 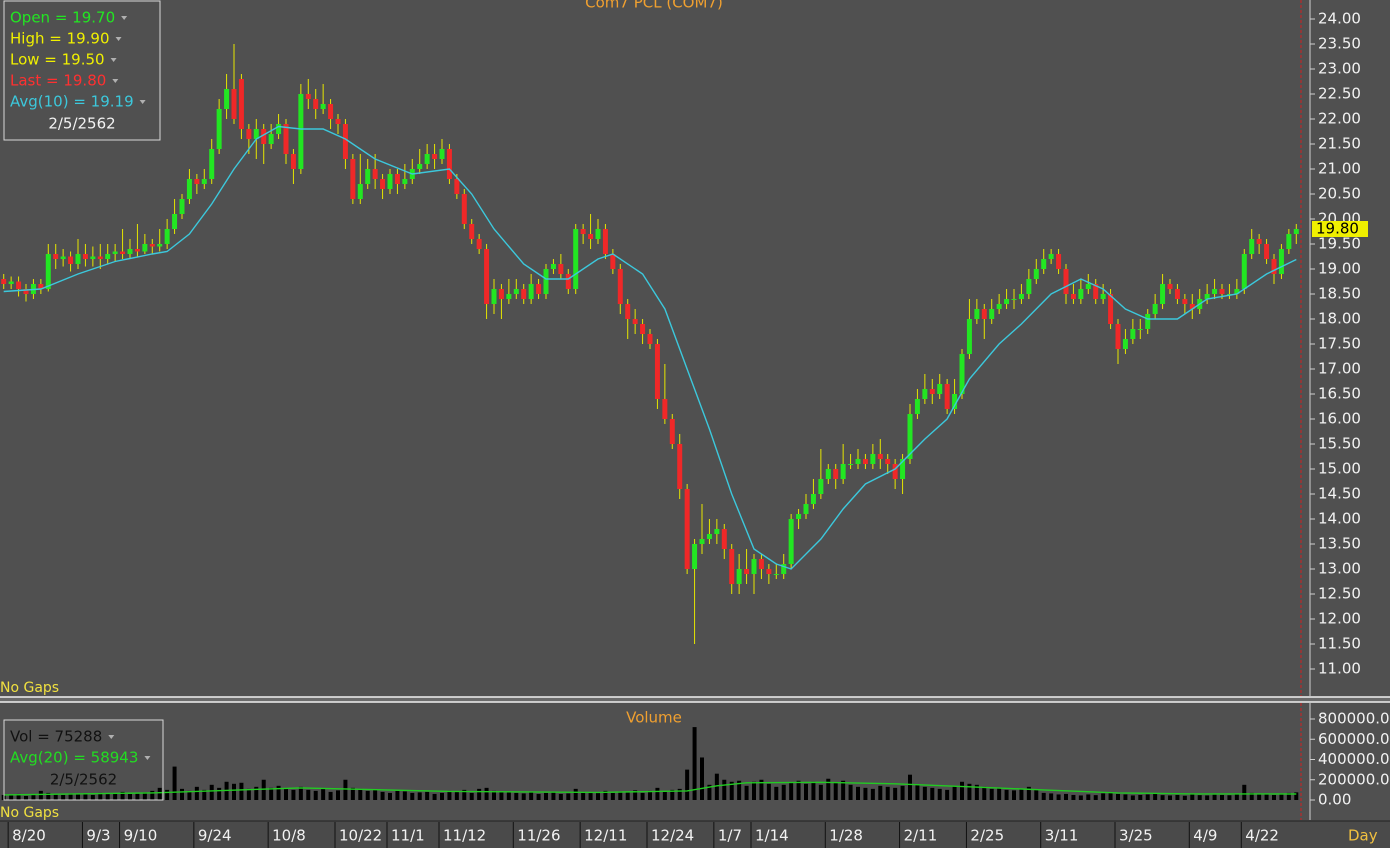 What do you see at coordinates (1339, 519) in the screenshot?
I see `y-tick-label: 14.00` at bounding box center [1339, 519].